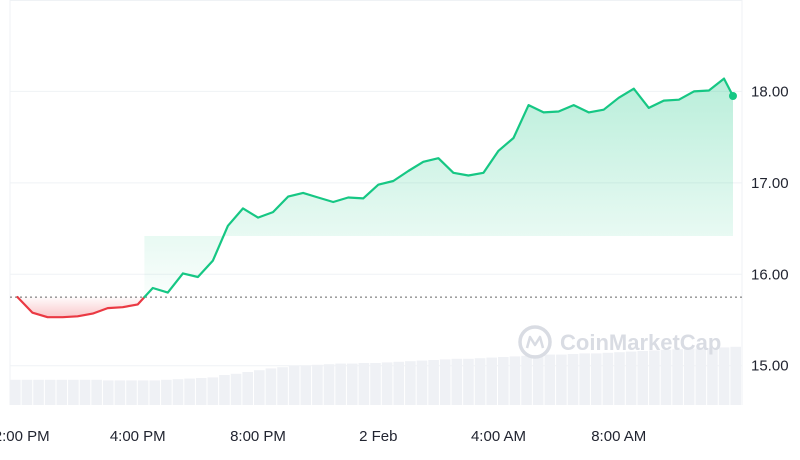  I want to click on last-price-dot, so click(732, 95).